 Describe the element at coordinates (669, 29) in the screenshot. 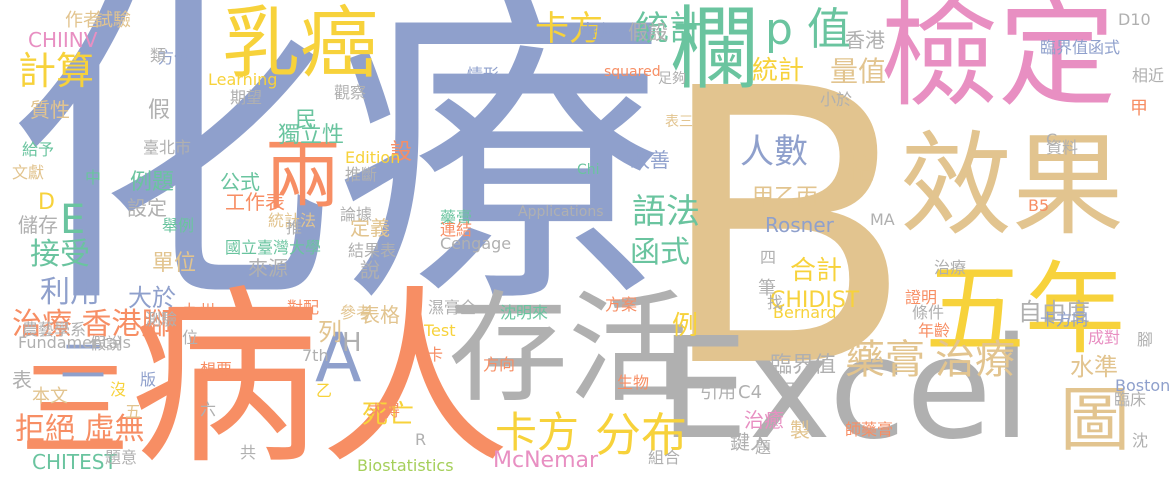

I see `cloud-word: 統計` at that location.